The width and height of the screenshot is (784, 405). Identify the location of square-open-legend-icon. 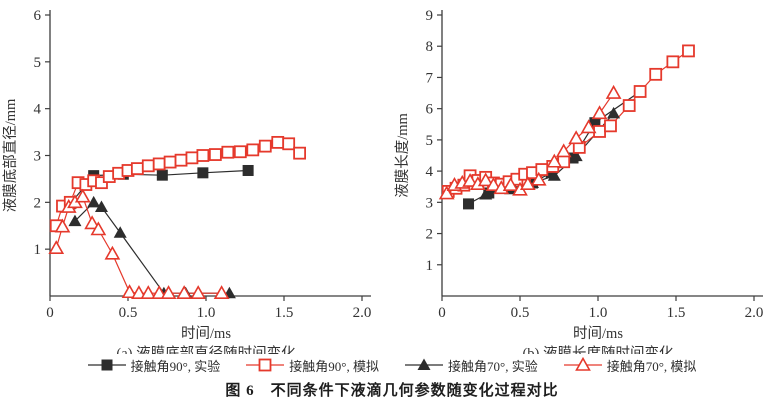
(265, 365).